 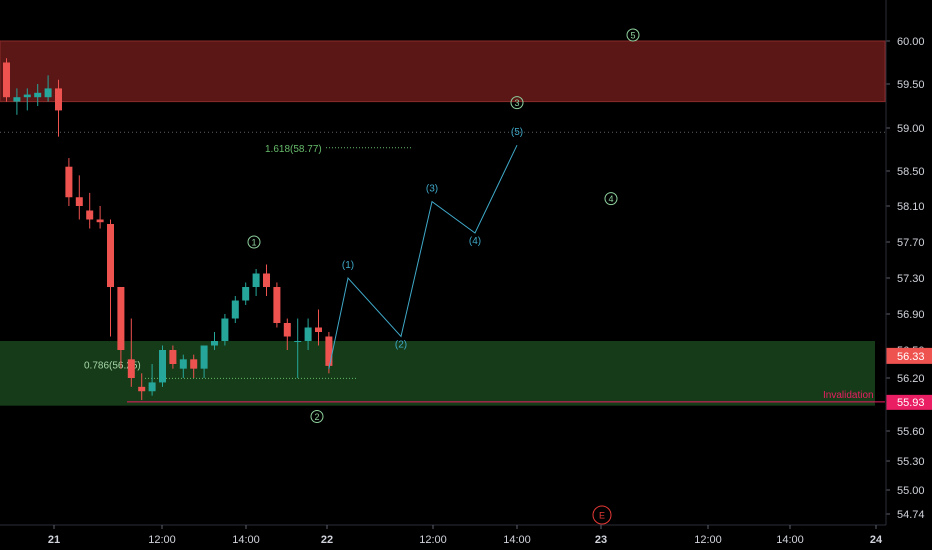 I want to click on primary-wave-label: 1, so click(x=253, y=243).